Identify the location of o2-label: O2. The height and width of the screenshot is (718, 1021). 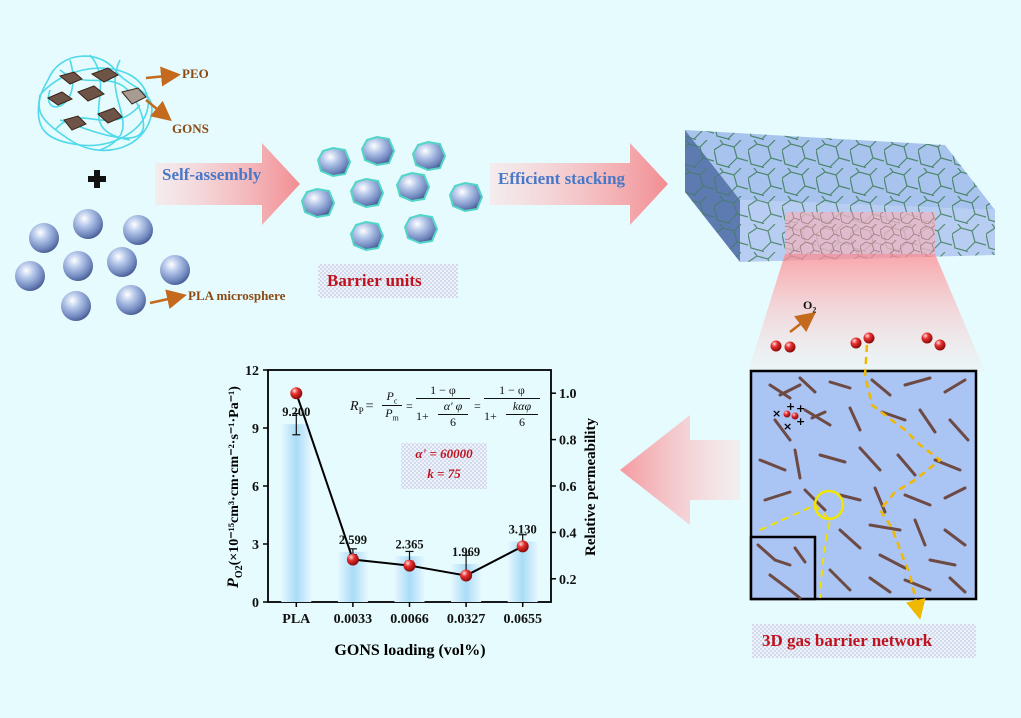
(809, 306).